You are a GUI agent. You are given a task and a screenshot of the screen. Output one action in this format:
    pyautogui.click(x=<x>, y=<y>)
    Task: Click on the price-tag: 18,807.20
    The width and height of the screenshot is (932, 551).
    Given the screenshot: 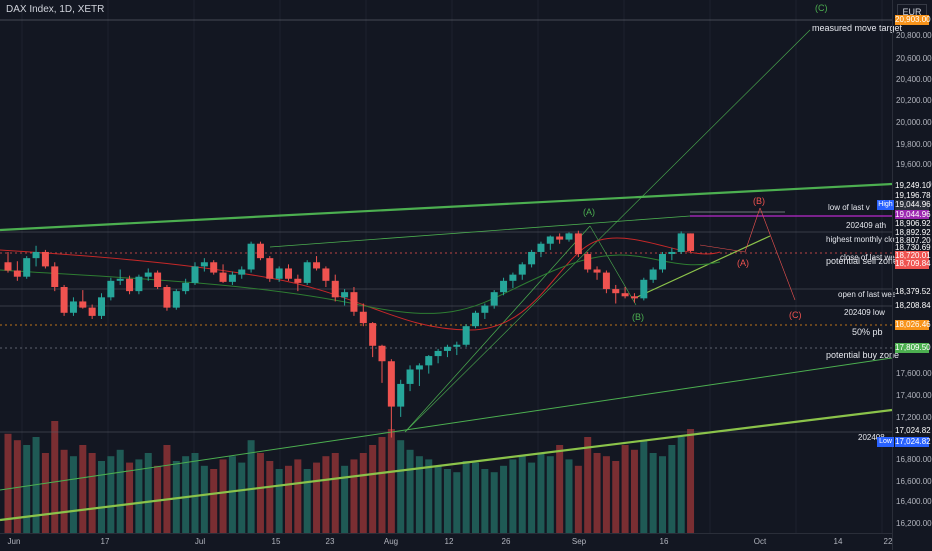 What is the action you would take?
    pyautogui.click(x=913, y=241)
    